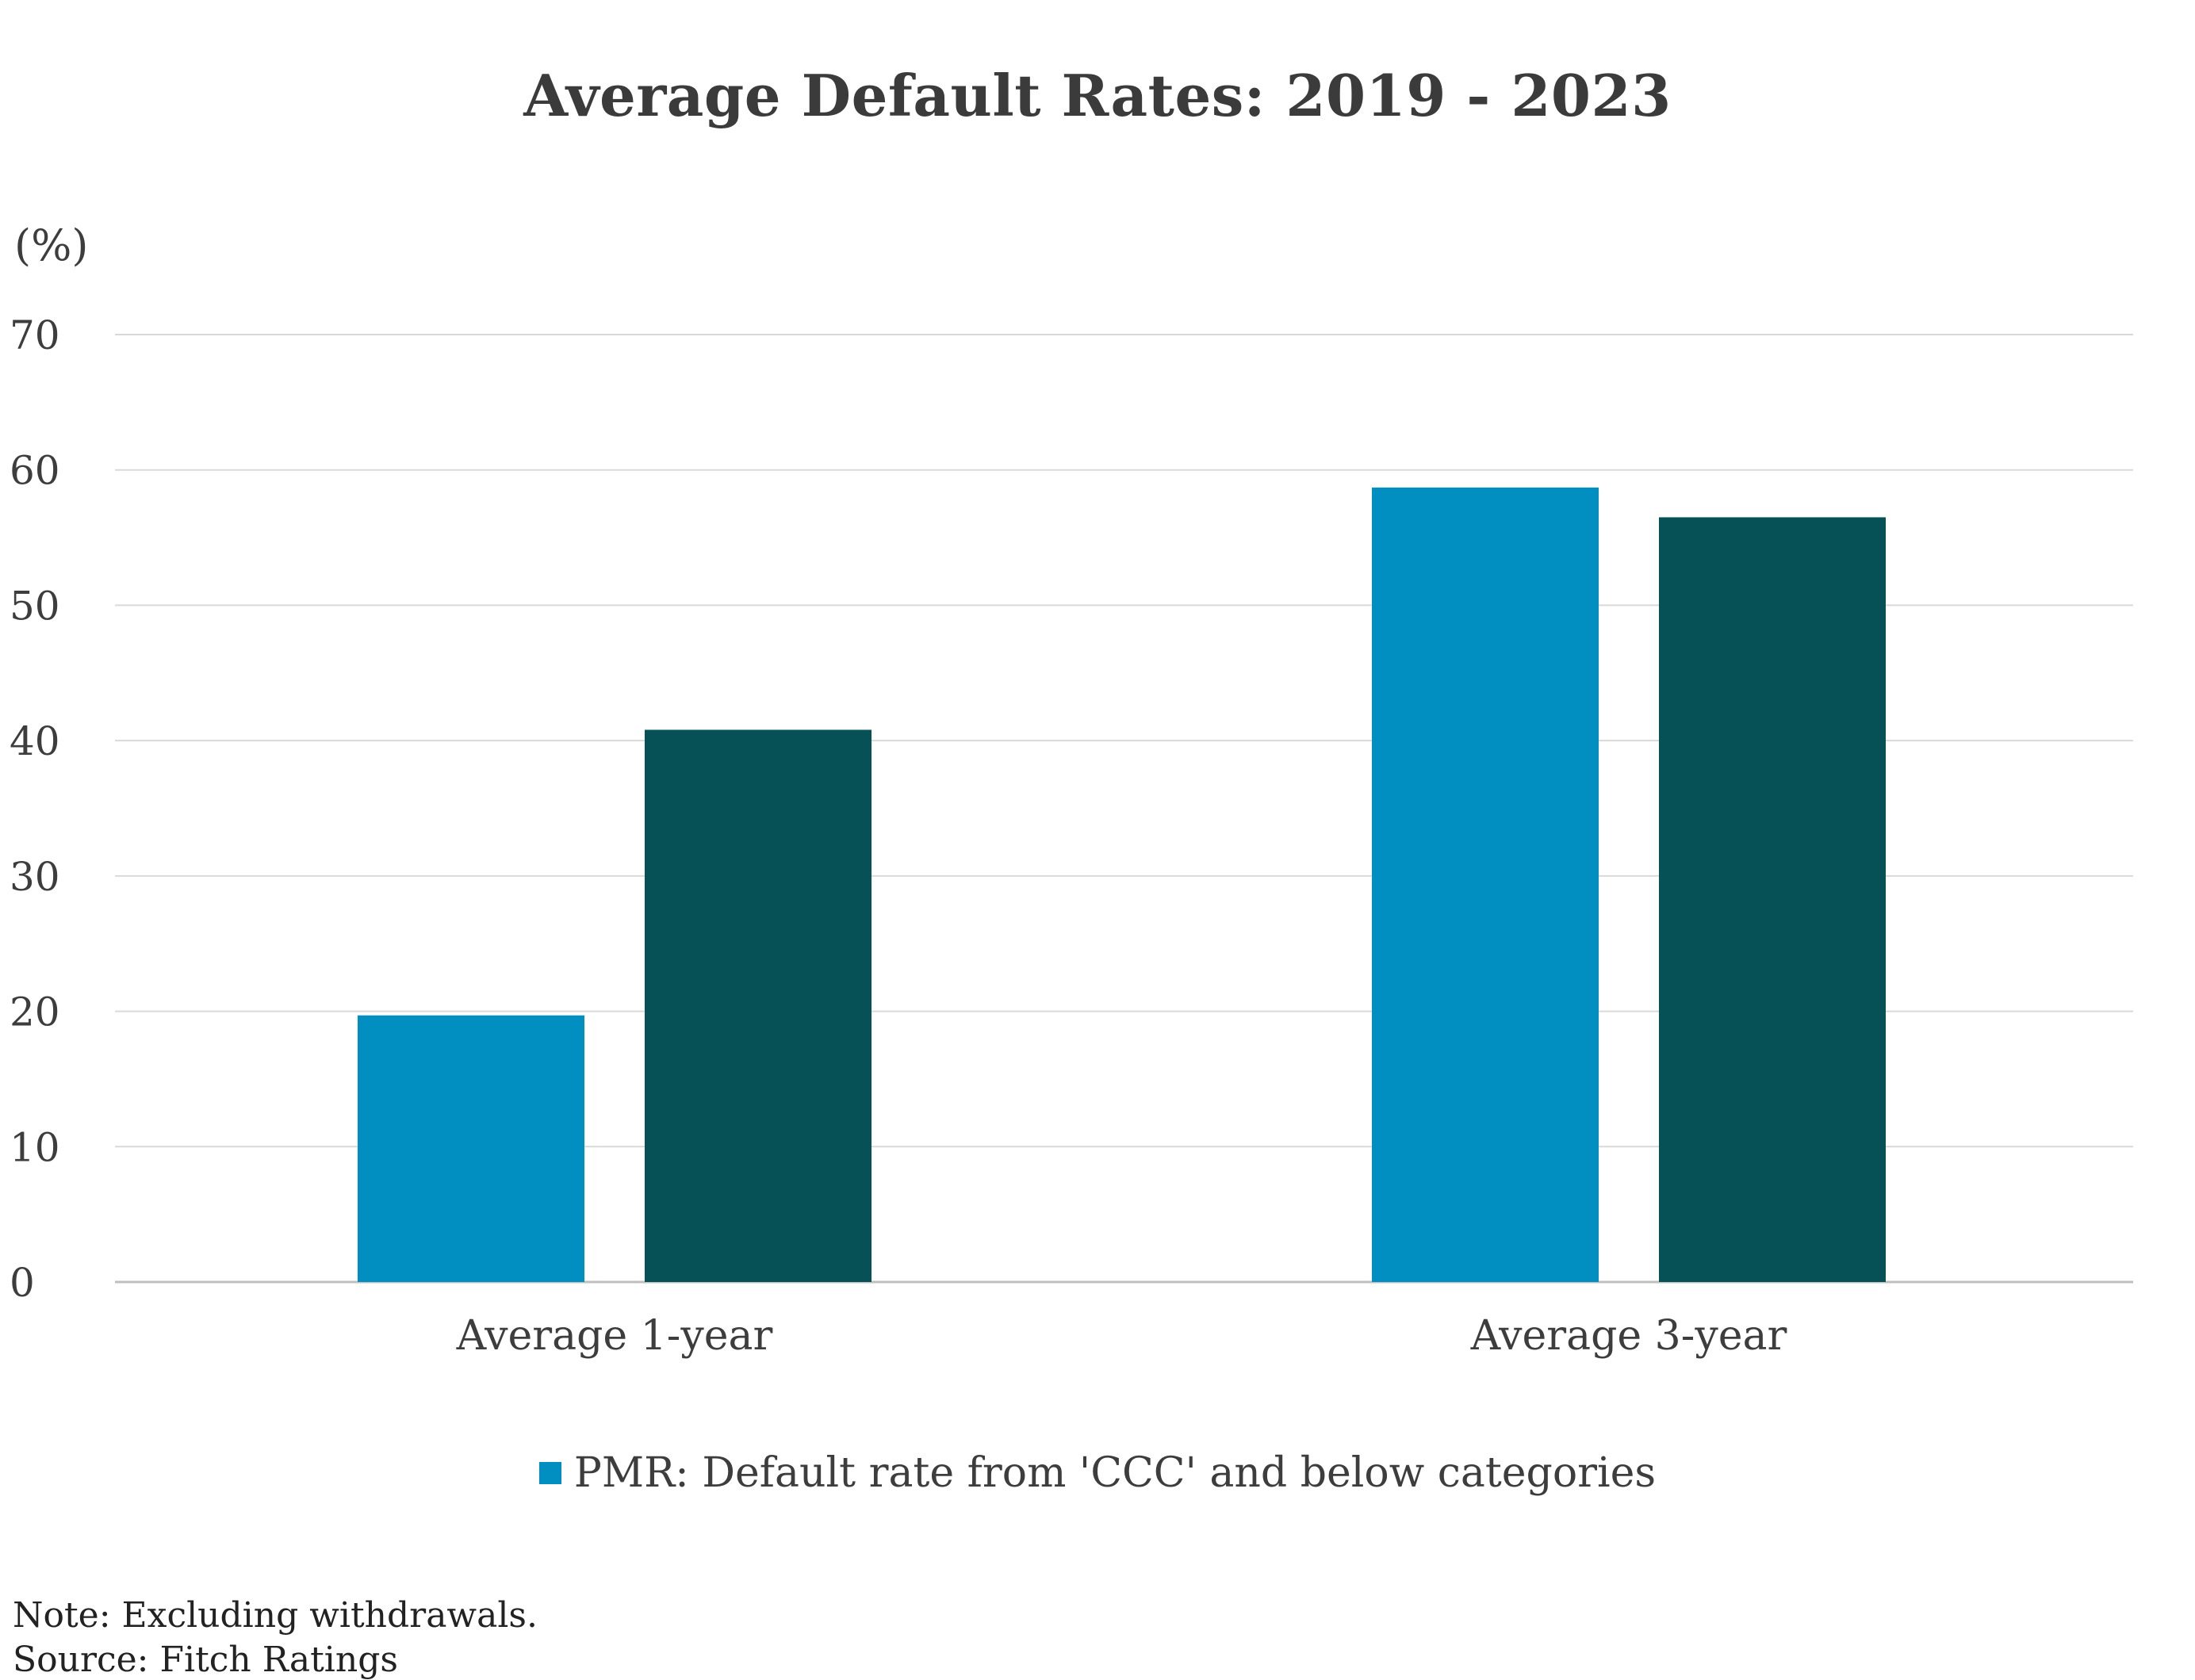 Image resolution: width=2195 pixels, height=1680 pixels. What do you see at coordinates (35, 741) in the screenshot?
I see `y-tick-label-40: 40` at bounding box center [35, 741].